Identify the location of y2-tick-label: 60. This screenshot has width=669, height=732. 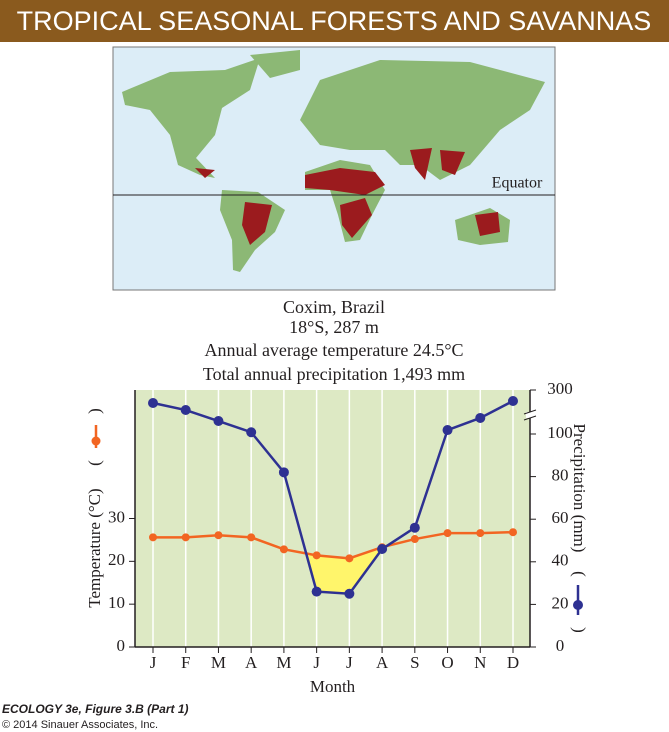
(560, 517).